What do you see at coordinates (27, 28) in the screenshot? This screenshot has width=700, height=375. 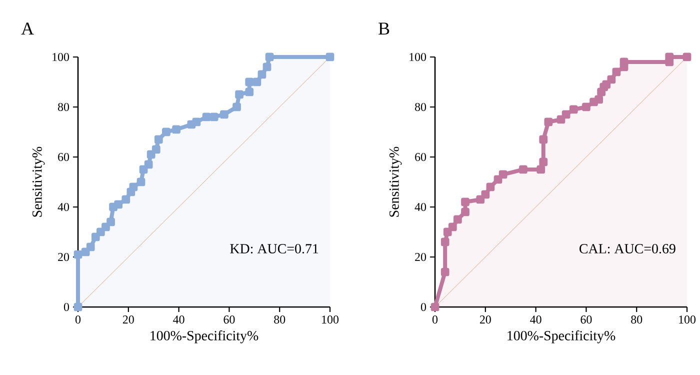 I see `chart-title: A` at bounding box center [27, 28].